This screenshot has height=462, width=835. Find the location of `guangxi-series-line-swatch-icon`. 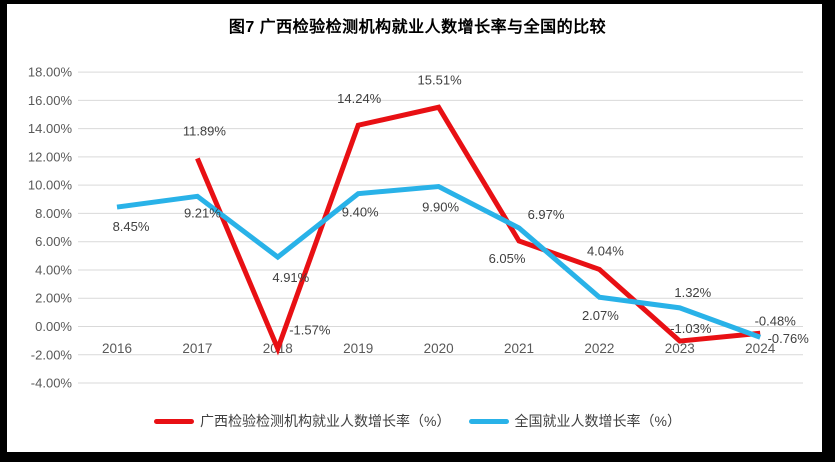

guangxi-series-line-swatch-icon is located at coordinates (174, 421).